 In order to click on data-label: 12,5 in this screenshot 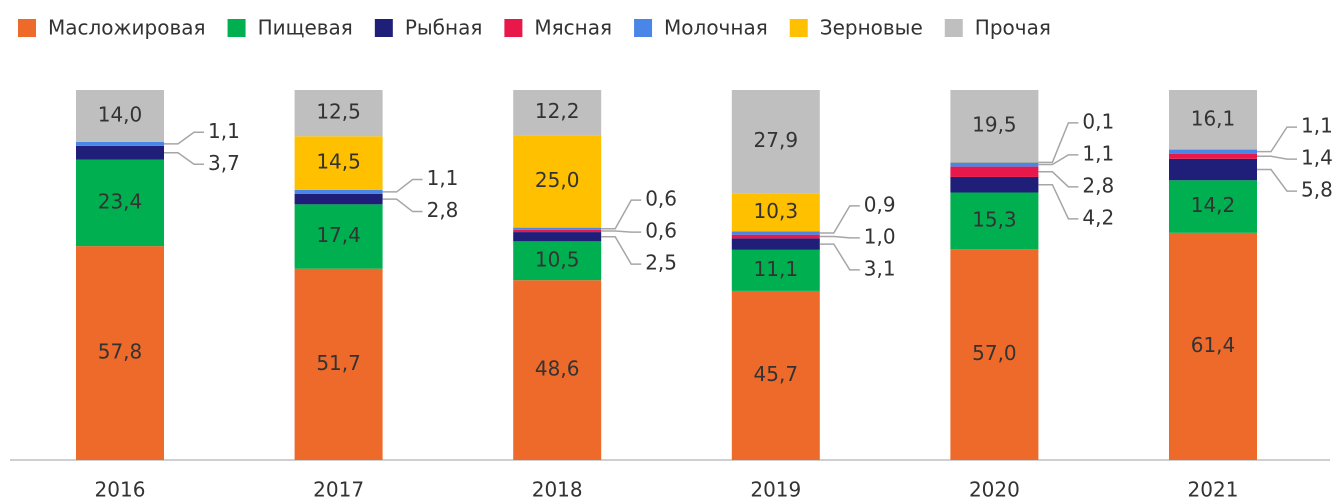, I will do `click(338, 112)`.